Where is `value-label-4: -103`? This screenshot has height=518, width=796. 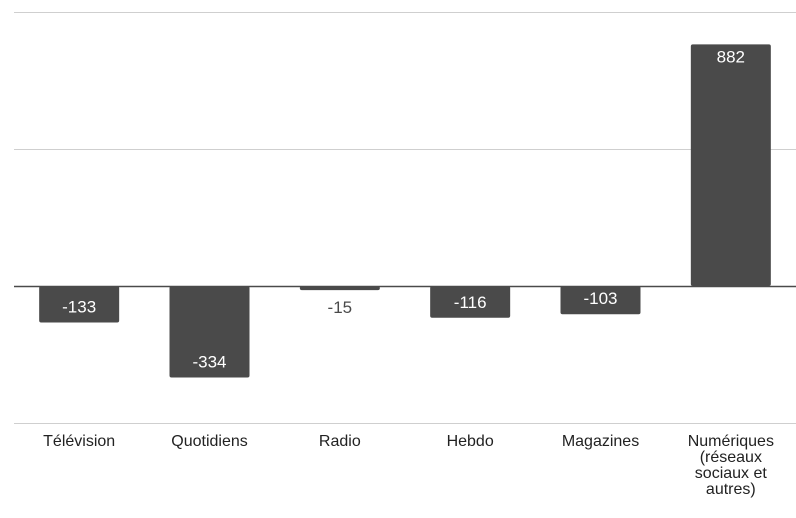
value-label-4: -103 is located at coordinates (600, 298).